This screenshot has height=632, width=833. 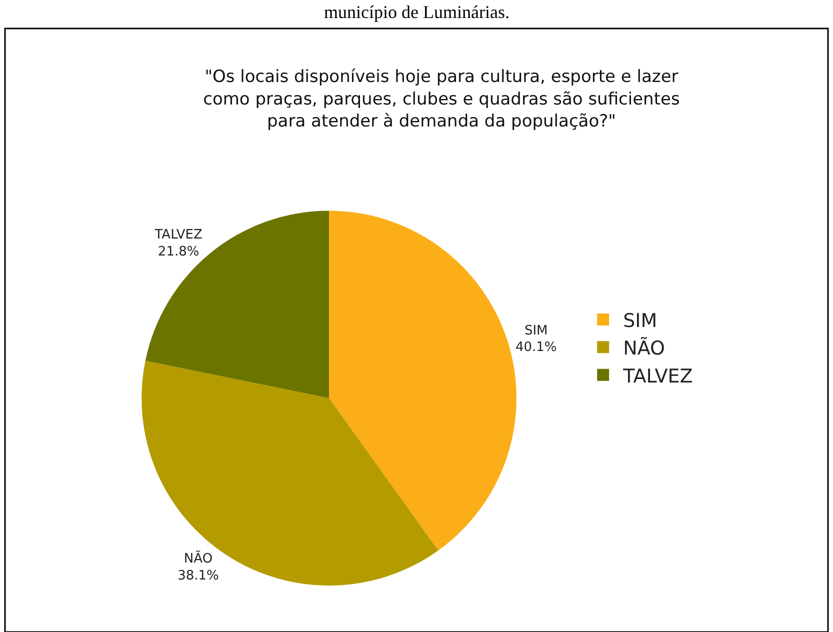 I want to click on legend-label: NÃO, so click(x=644, y=348).